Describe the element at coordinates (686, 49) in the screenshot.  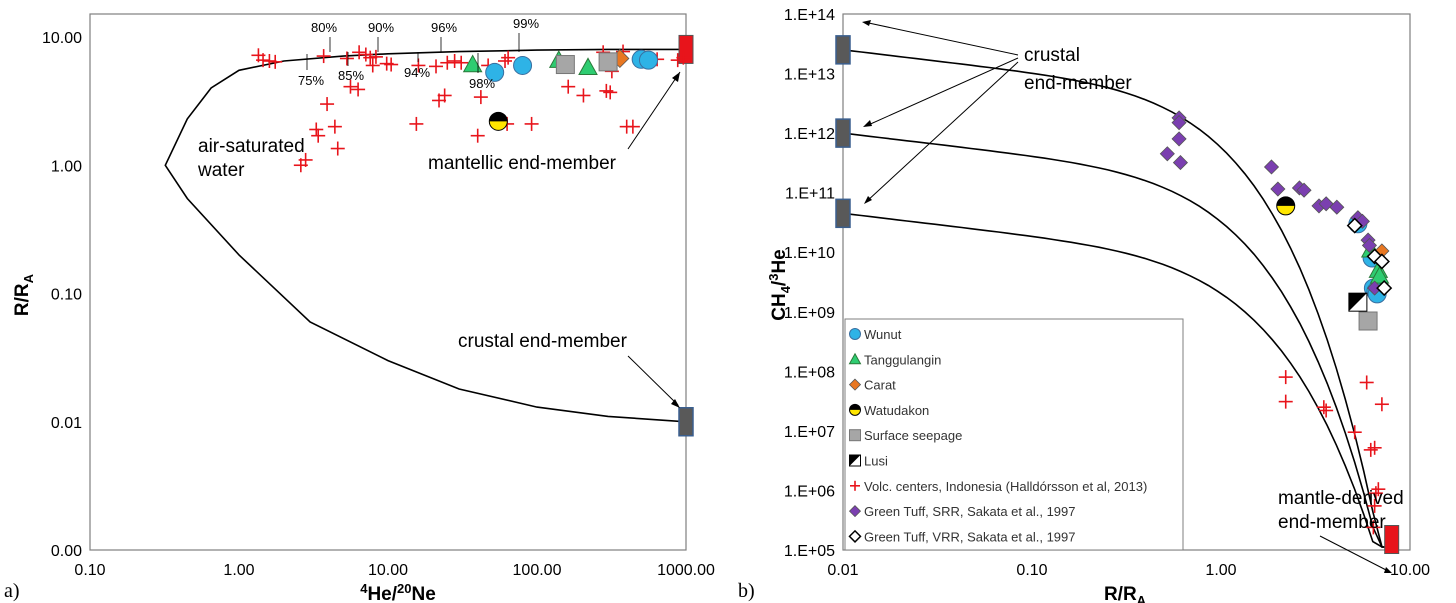
I see `mantle-end-member-a` at that location.